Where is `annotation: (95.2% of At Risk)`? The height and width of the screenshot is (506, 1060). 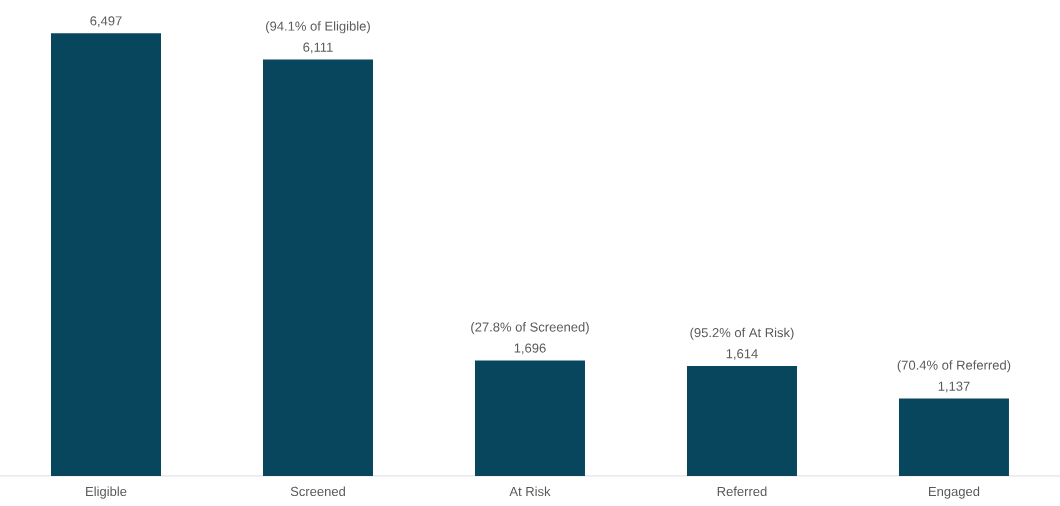 annotation: (95.2% of At Risk) is located at coordinates (742, 333).